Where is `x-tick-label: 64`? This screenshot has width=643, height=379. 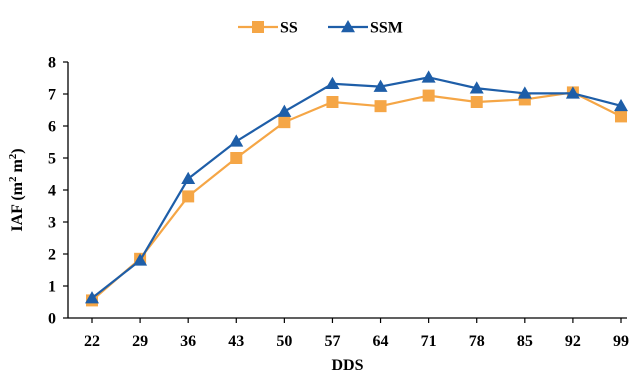 x-tick-label: 64 is located at coordinates (381, 341).